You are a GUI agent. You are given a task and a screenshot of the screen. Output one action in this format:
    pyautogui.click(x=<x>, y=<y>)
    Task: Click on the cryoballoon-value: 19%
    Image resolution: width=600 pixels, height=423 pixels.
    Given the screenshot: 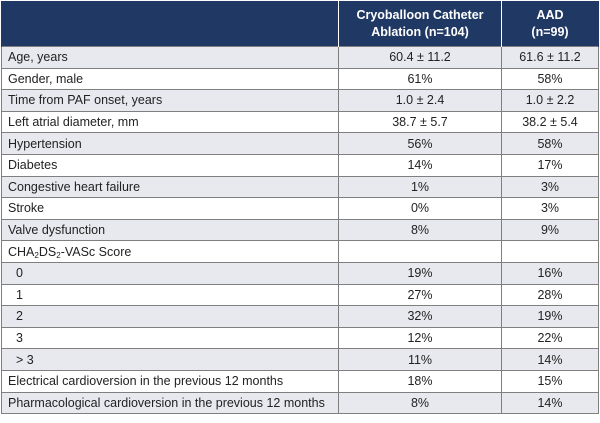 What is the action you would take?
    pyautogui.click(x=420, y=273)
    